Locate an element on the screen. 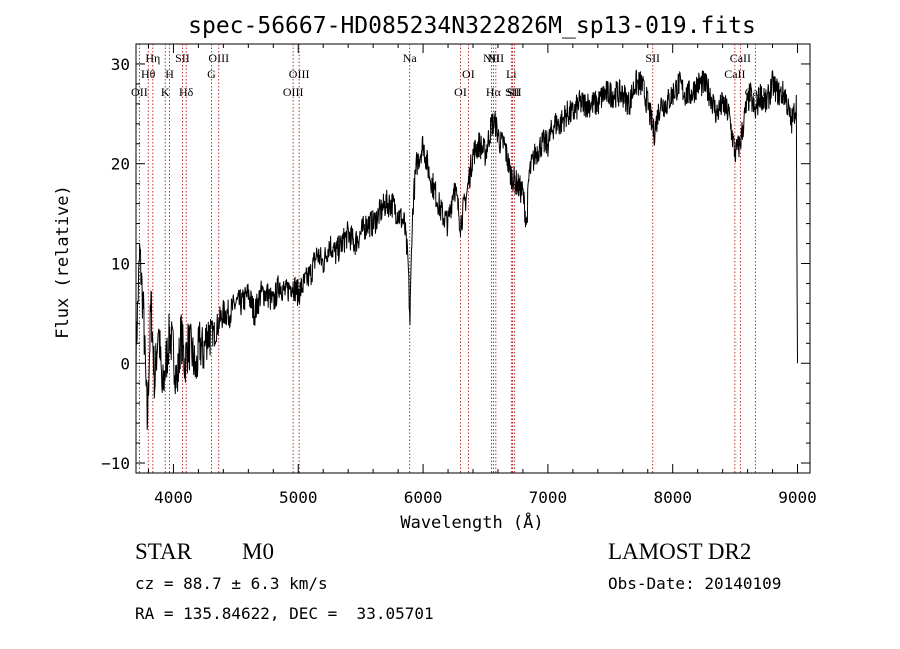 The height and width of the screenshot is (649, 900). y-tick-label: −10 is located at coordinates (115, 463).